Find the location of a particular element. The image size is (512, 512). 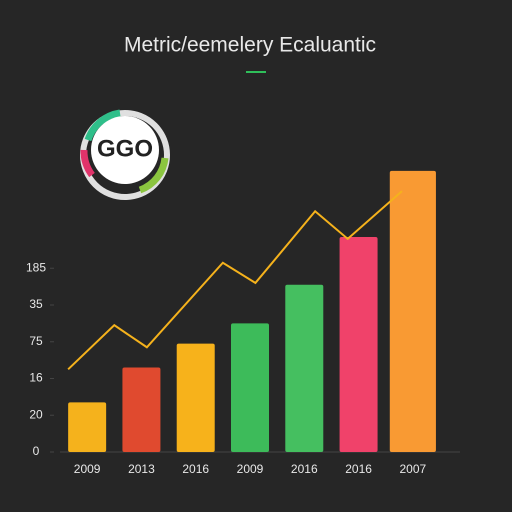

logo: GGO is located at coordinates (125, 154).